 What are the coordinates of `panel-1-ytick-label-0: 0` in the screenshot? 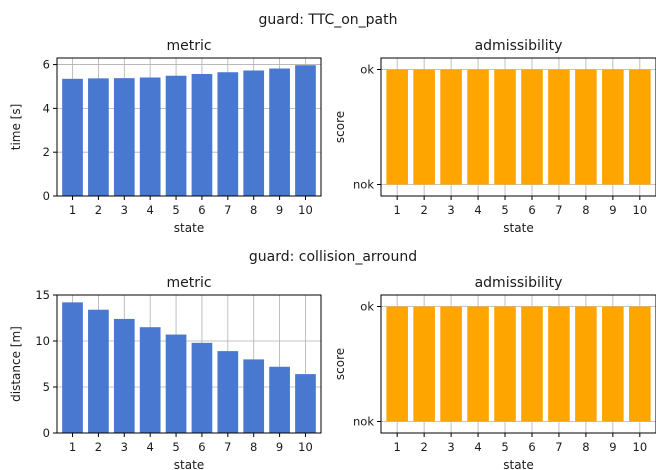 It's located at (46, 196).